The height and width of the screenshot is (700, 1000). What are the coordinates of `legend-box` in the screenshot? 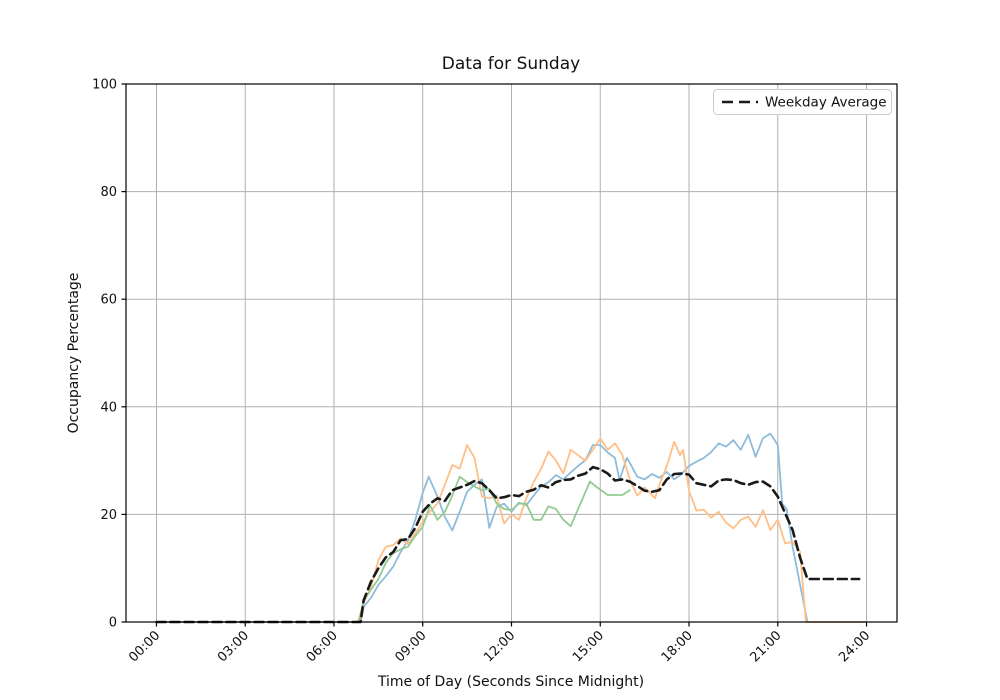 It's located at (802, 102).